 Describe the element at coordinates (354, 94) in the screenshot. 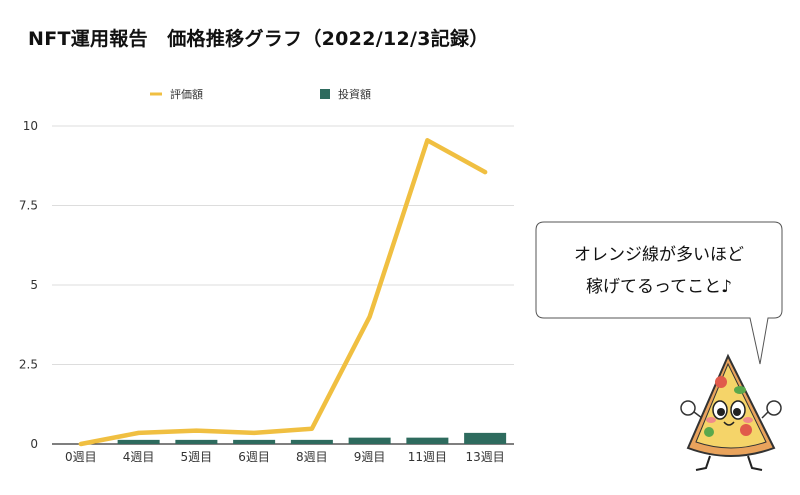

I see `legend-label-investment: 投資額` at that location.